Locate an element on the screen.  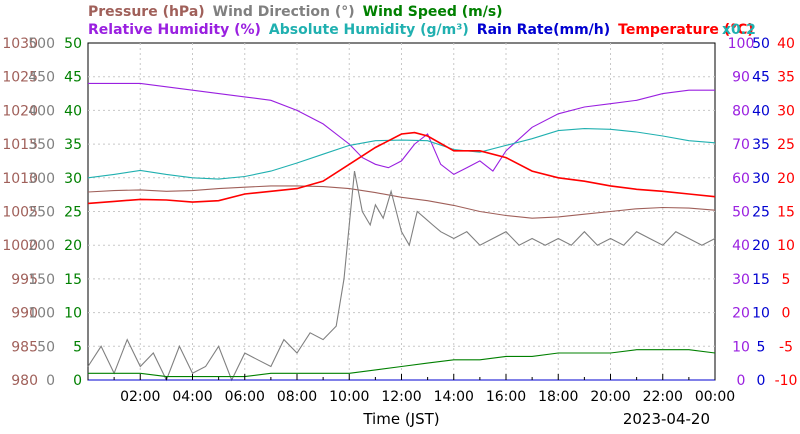
y-tick-label-wind-dir: 0 is located at coordinates (50, 381).